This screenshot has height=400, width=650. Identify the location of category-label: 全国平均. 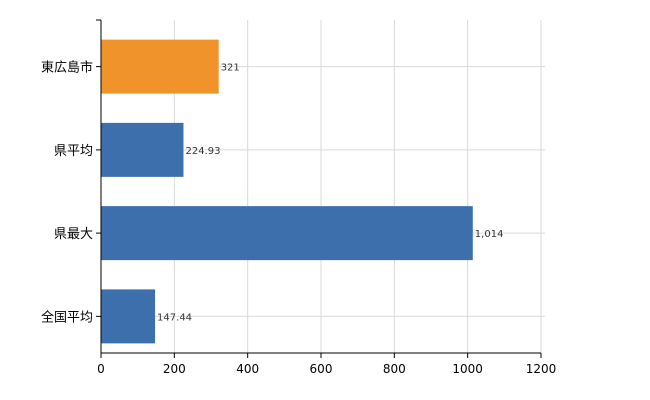
(67, 317).